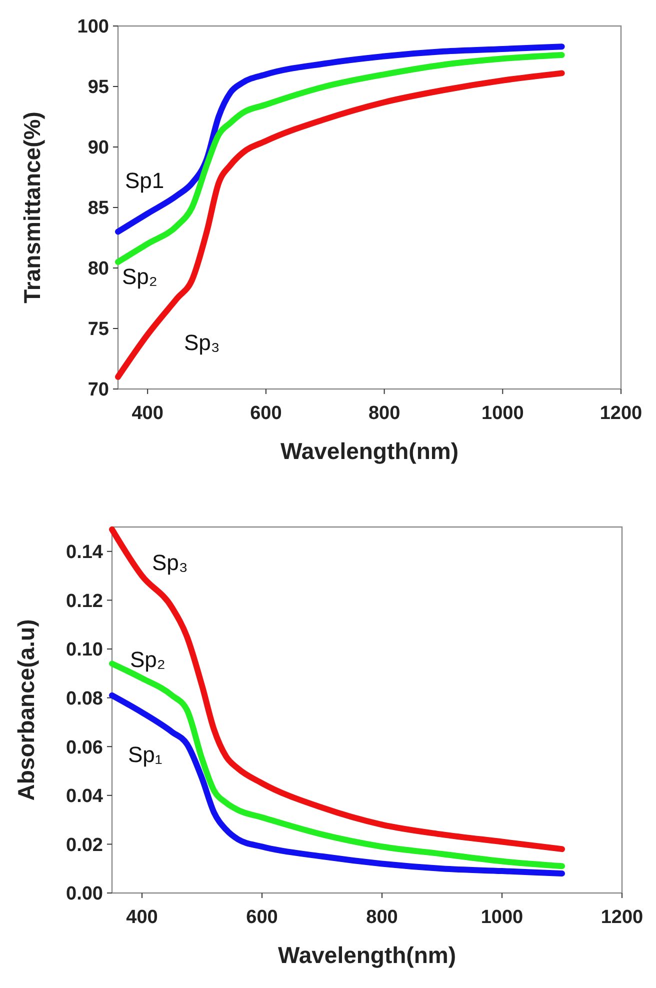 This screenshot has width=656, height=988. What do you see at coordinates (85, 553) in the screenshot?
I see `y-tick-label: 0.14` at bounding box center [85, 553].